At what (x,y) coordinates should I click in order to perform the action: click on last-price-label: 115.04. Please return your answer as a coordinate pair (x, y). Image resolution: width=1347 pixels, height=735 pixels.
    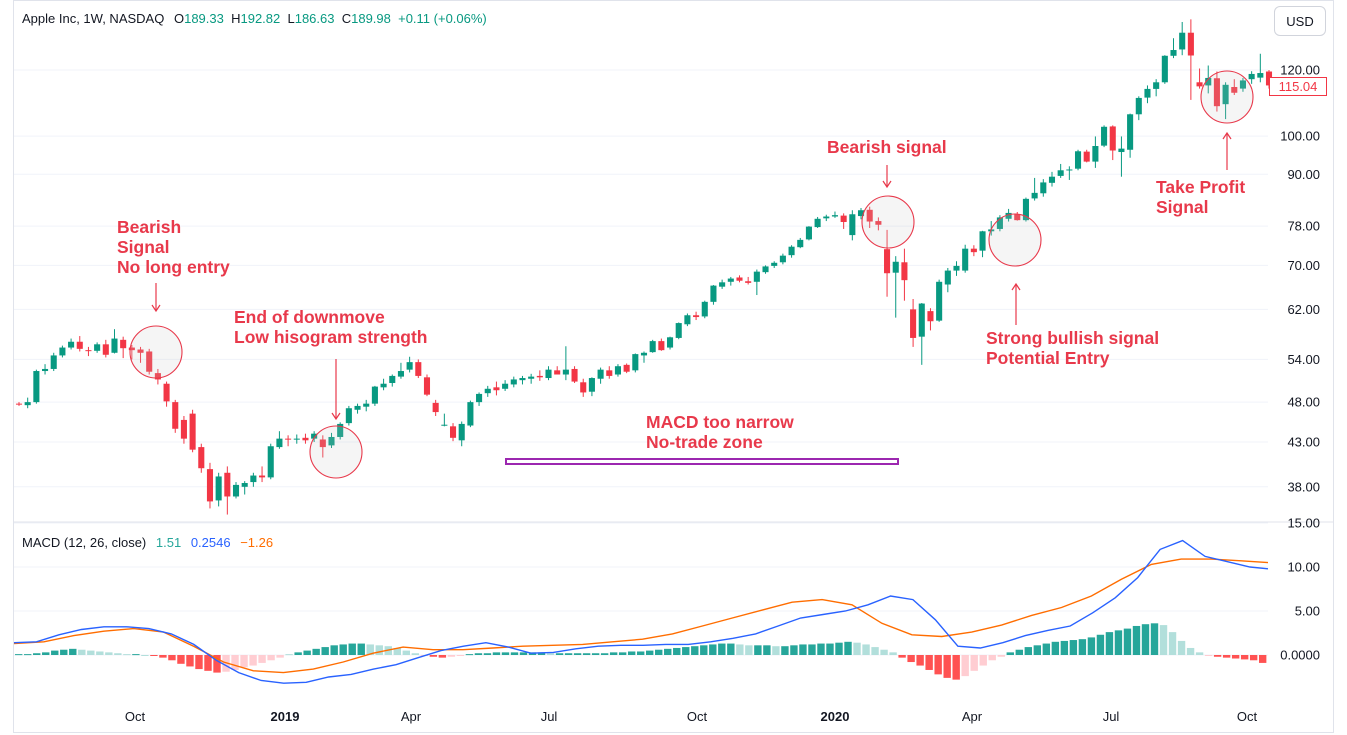
    Looking at the image, I should click on (1298, 86).